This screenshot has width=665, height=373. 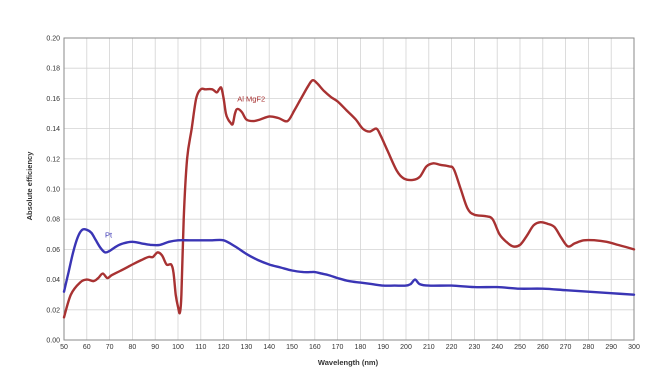 What do you see at coordinates (475, 347) in the screenshot?
I see `x-tick-label: 230` at bounding box center [475, 347].